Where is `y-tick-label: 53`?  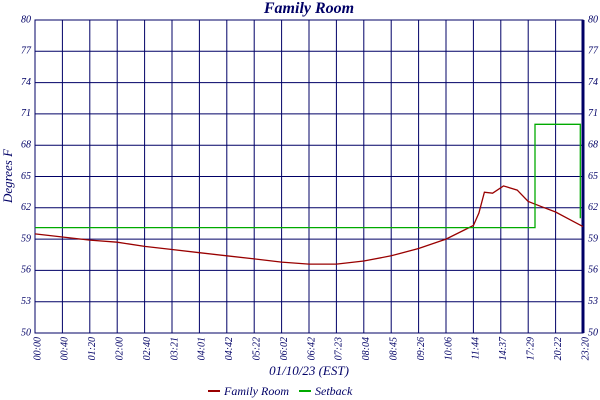
y-tick-label: 53 is located at coordinates (26, 301).